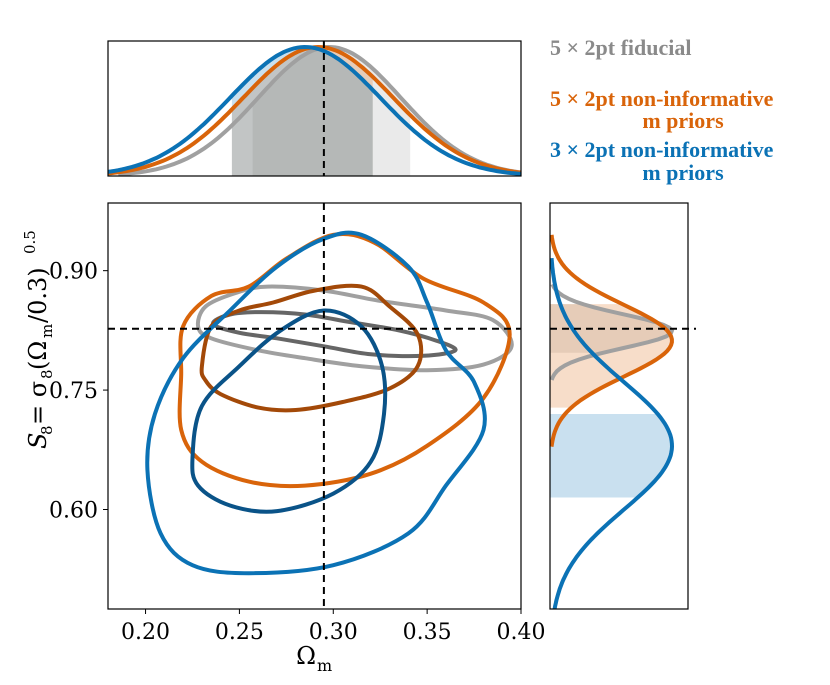  Describe the element at coordinates (38, 441) in the screenshot. I see `y-axis-label-s: S` at that location.